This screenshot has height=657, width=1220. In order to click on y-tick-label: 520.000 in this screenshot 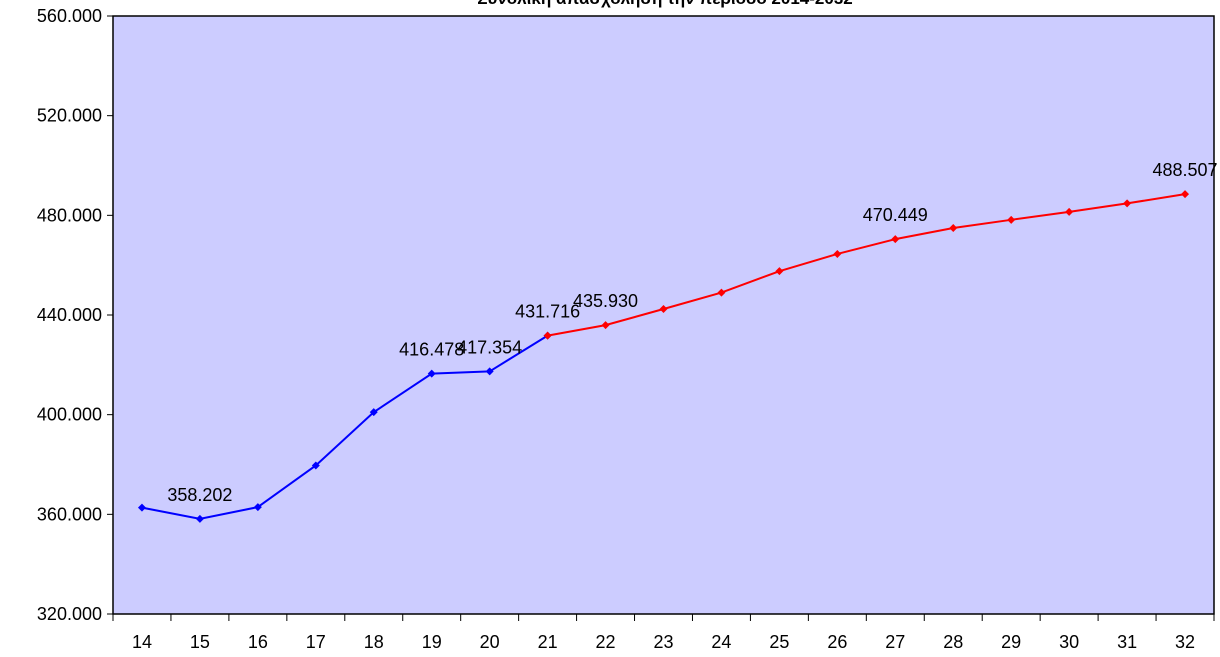, I will do `click(69, 116)`.